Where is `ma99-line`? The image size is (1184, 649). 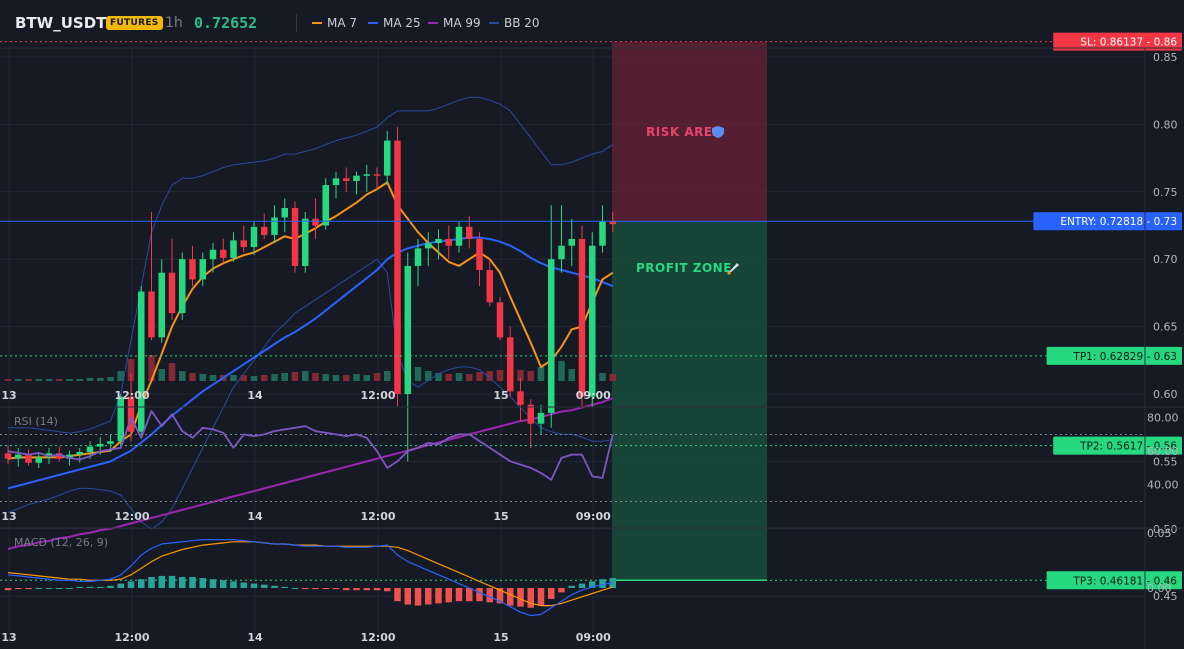
ma99-line is located at coordinates (310, 473).